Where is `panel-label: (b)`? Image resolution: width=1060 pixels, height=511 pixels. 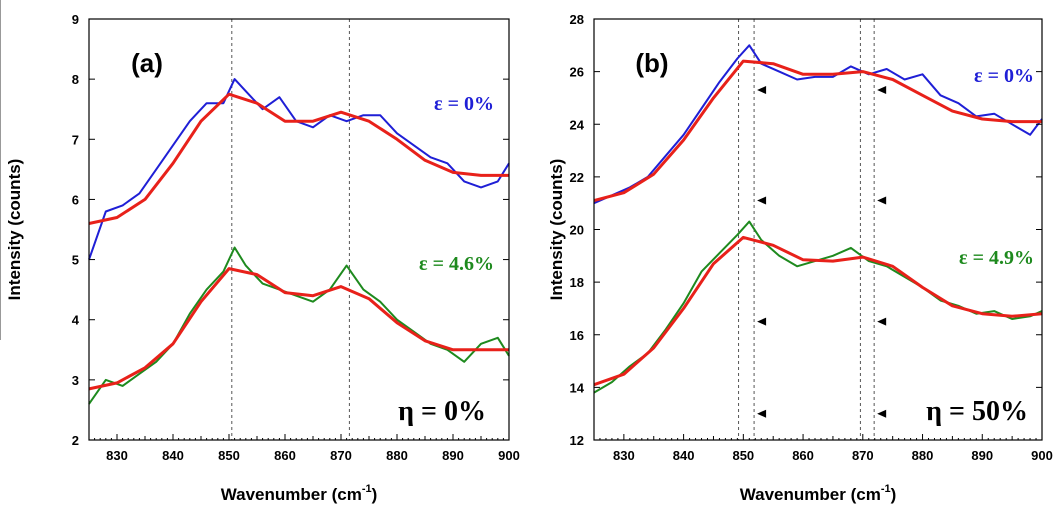 panel-label: (b) is located at coordinates (651, 63).